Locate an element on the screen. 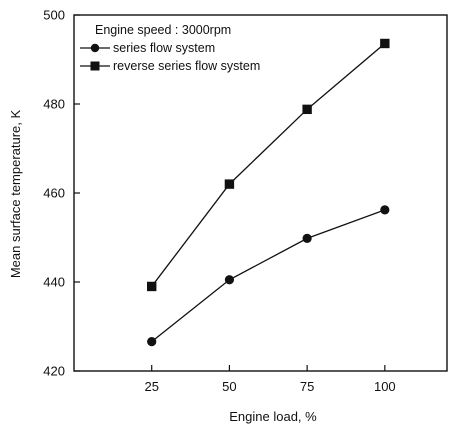  y-tick-label: 460 is located at coordinates (54, 193).